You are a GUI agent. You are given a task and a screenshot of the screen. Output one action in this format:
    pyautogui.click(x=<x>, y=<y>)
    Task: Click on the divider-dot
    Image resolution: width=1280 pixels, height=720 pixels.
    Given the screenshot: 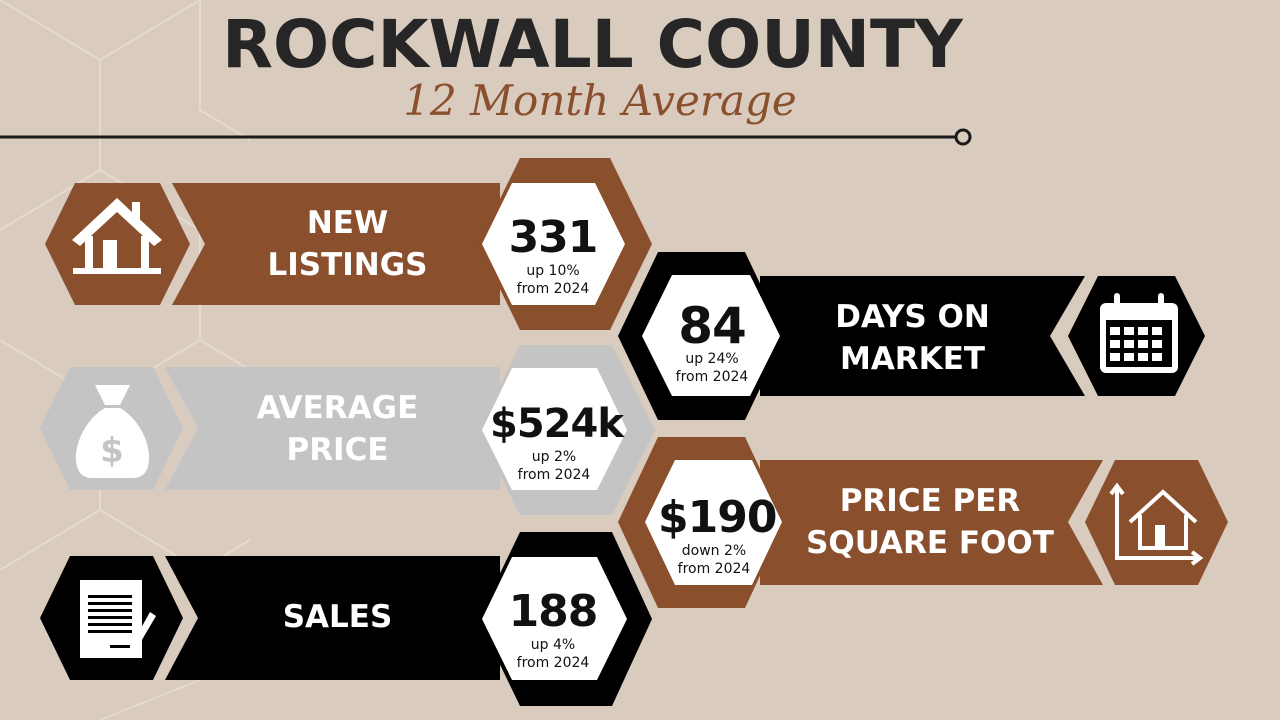 What is the action you would take?
    pyautogui.click(x=963, y=137)
    